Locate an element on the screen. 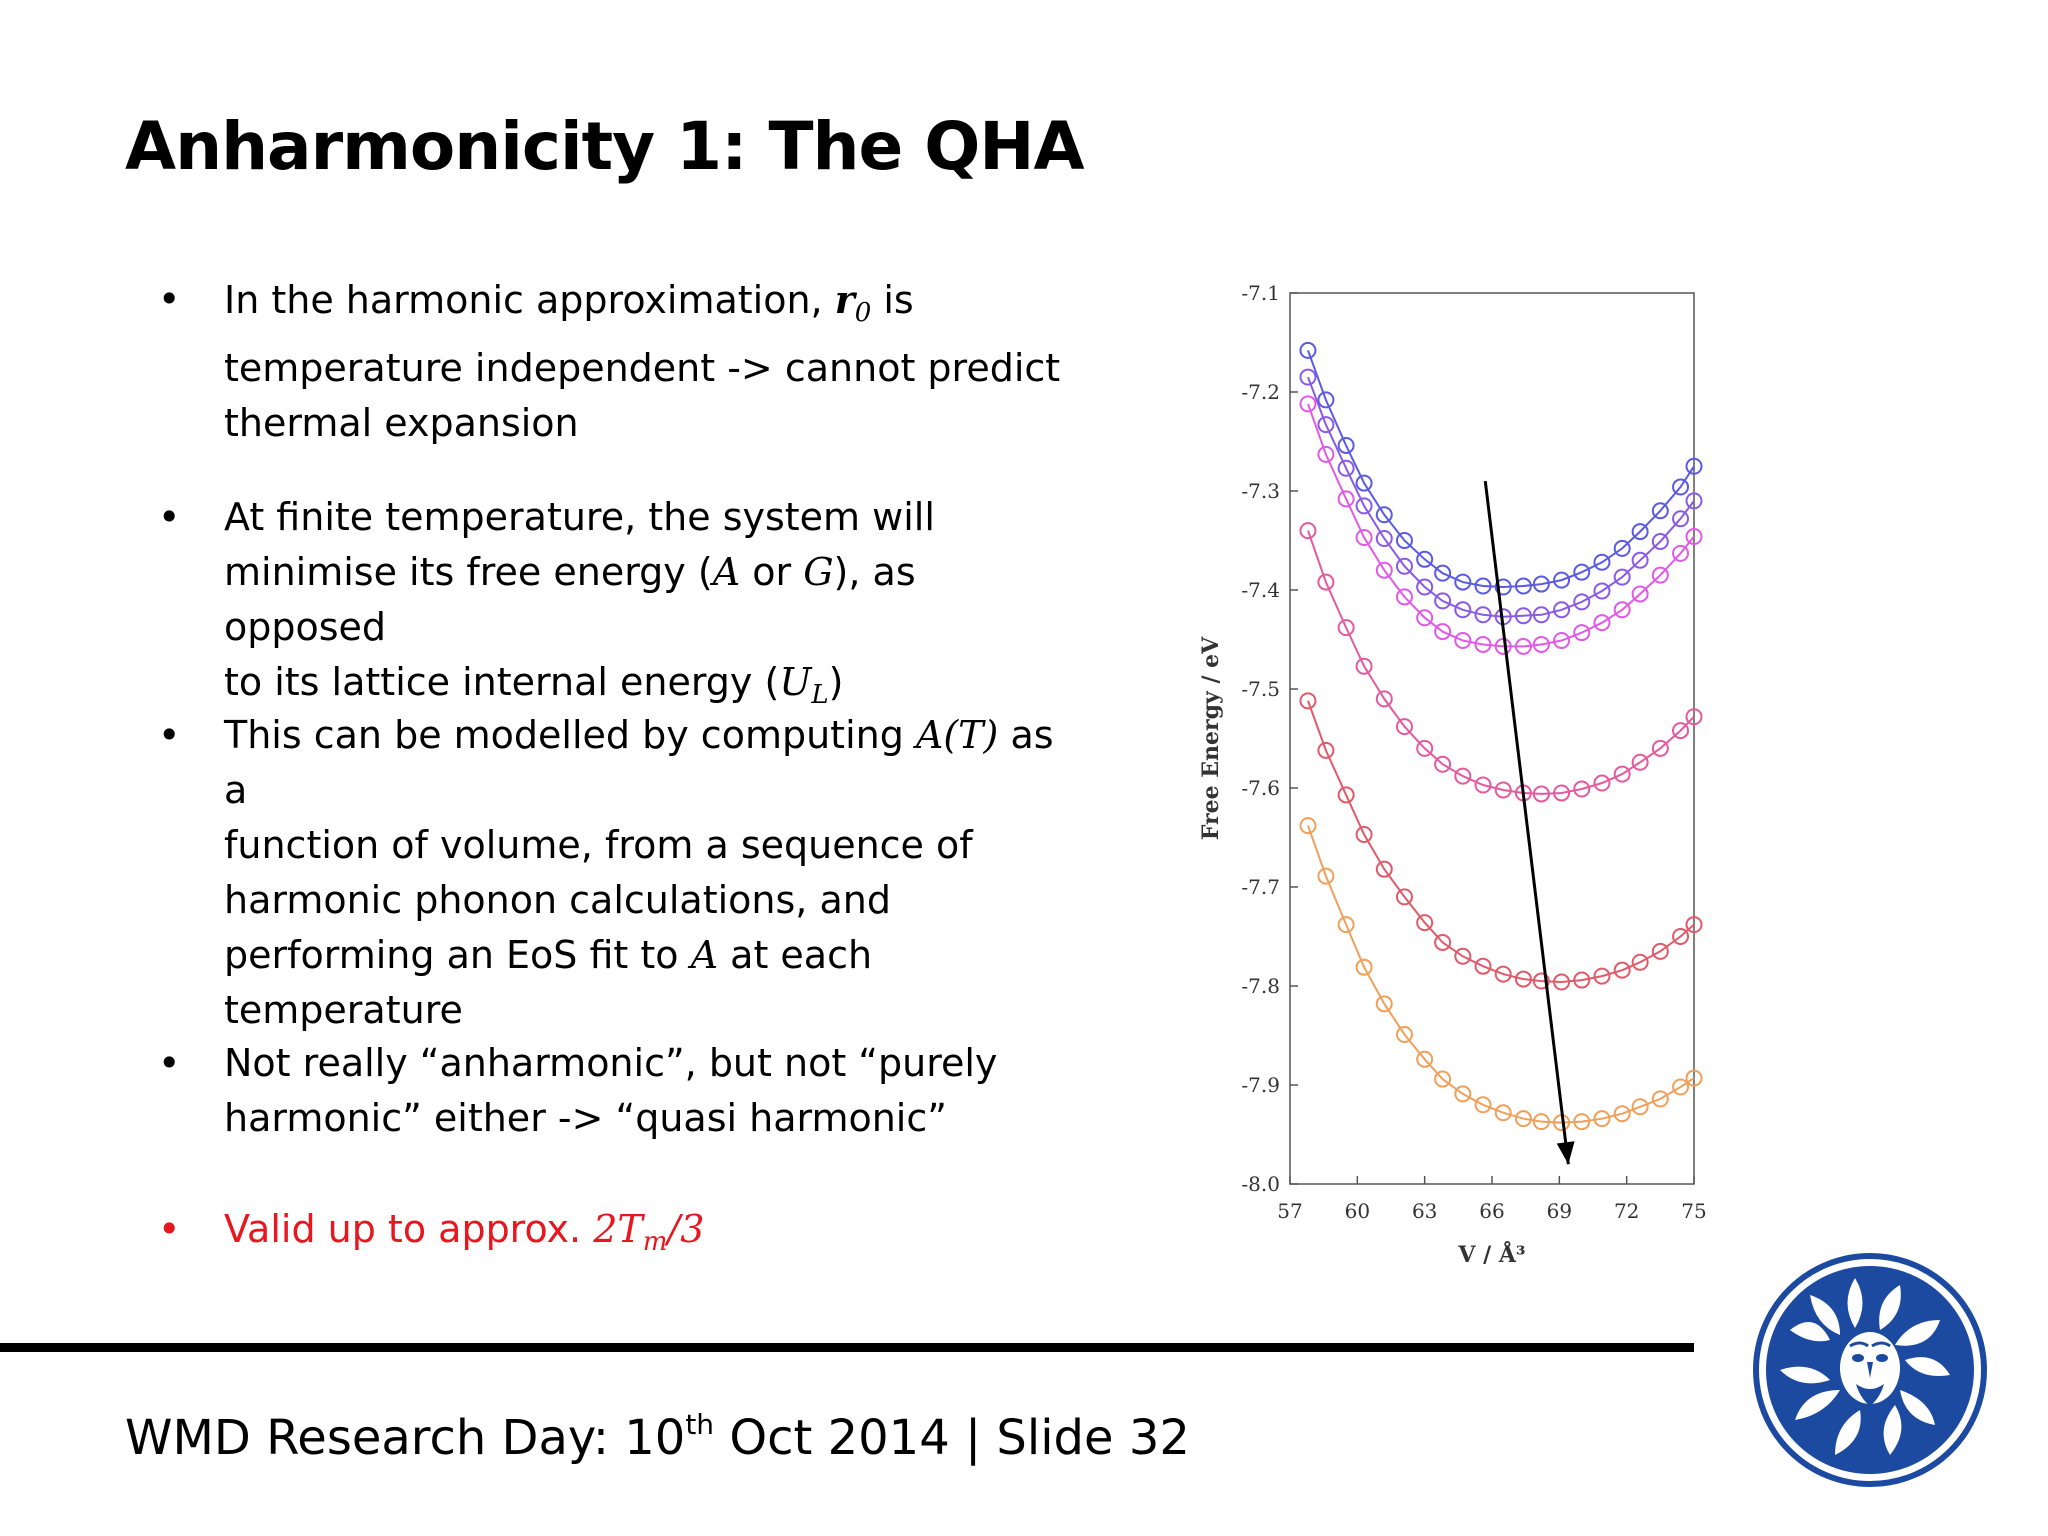 The height and width of the screenshot is (1536, 2048). footer-superscript: th is located at coordinates (700, 1424).